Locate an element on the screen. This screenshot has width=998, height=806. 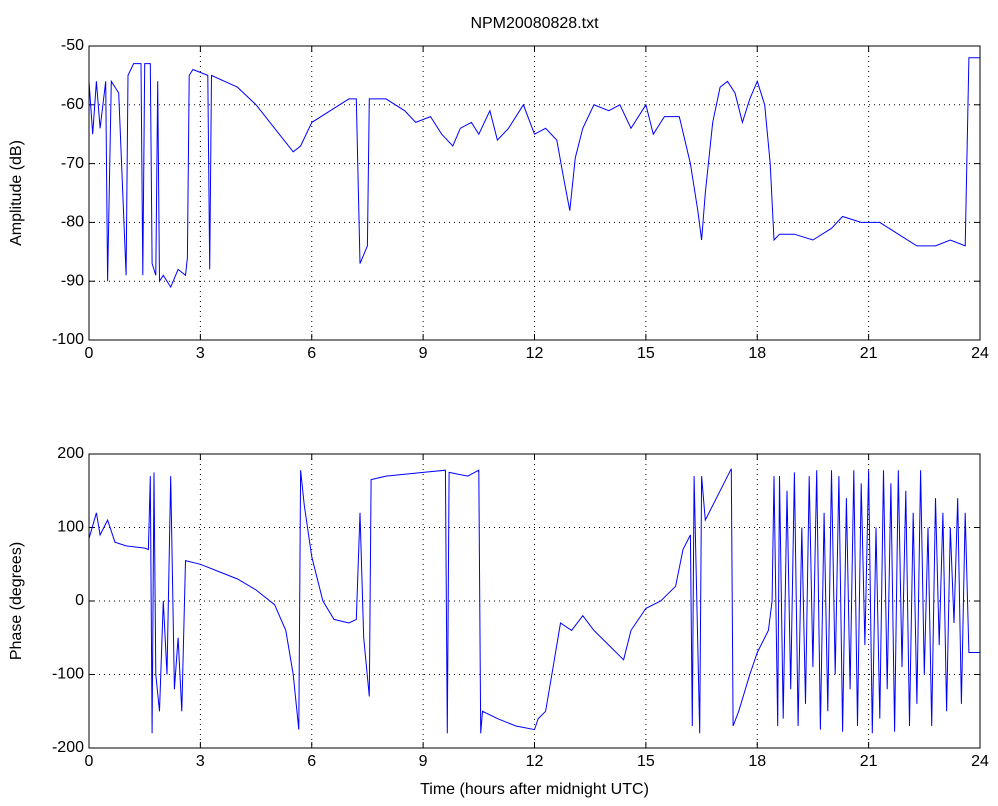
y-tick-label: -60 is located at coordinates (72, 104).